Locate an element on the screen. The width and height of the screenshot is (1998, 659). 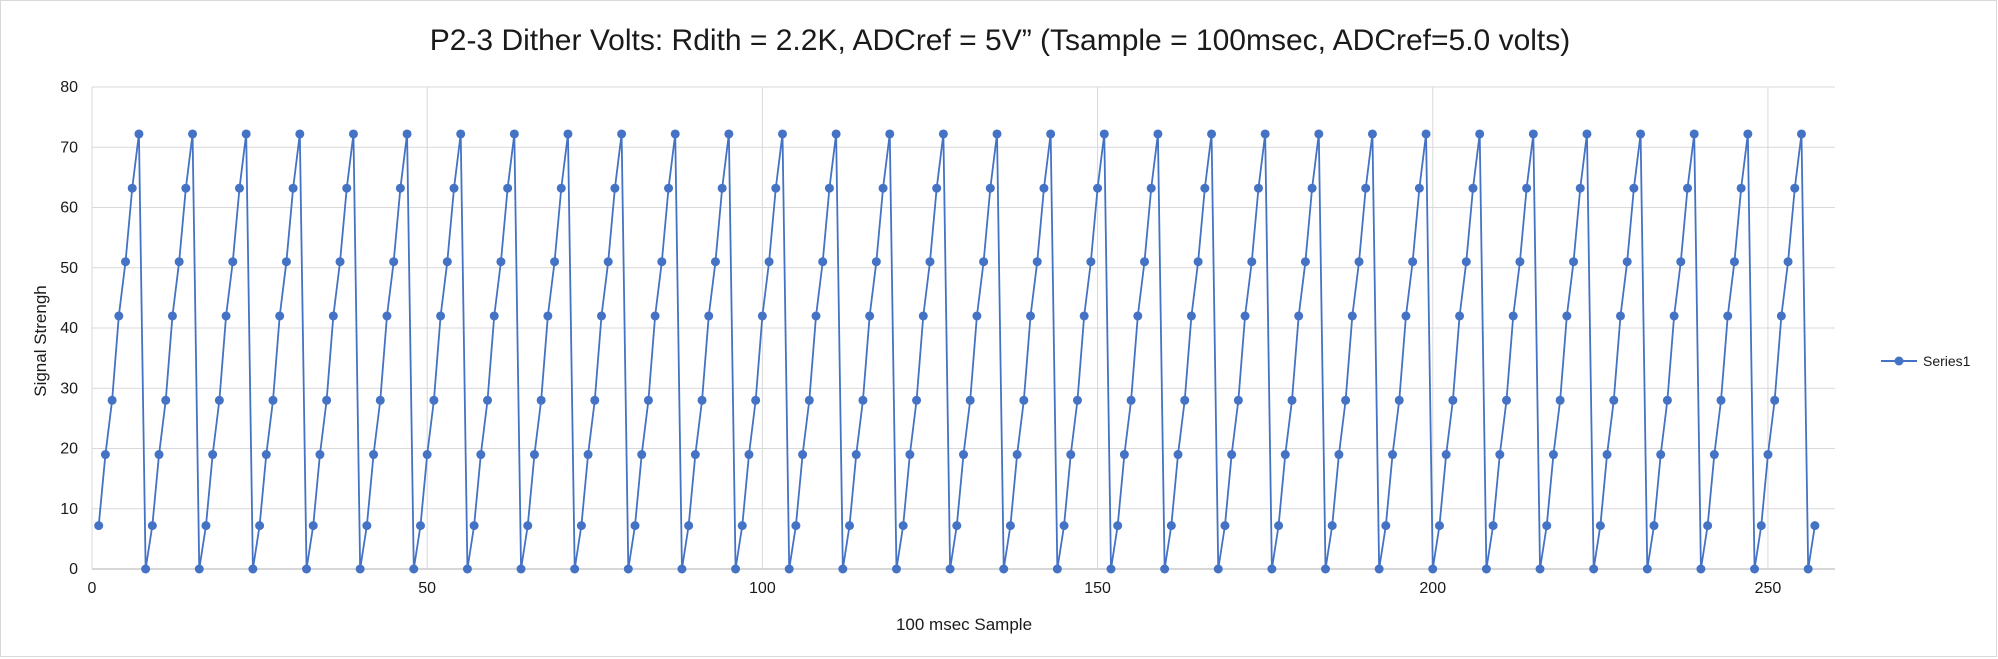
x-axis-title: 100 msec Sample is located at coordinates (964, 624).